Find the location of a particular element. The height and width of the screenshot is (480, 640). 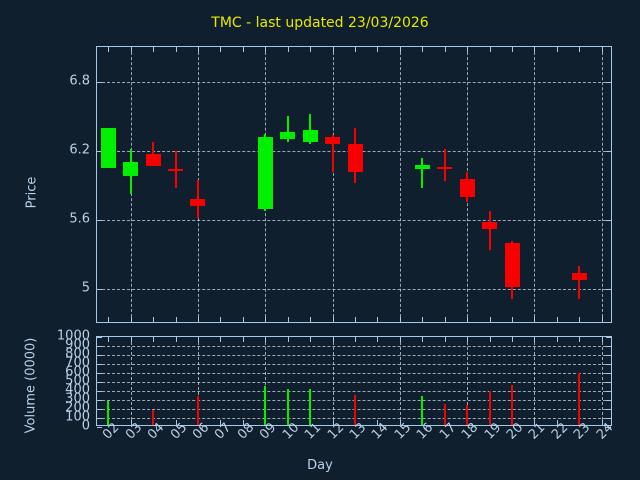

price-tick-label: 5.6 is located at coordinates (79, 219).